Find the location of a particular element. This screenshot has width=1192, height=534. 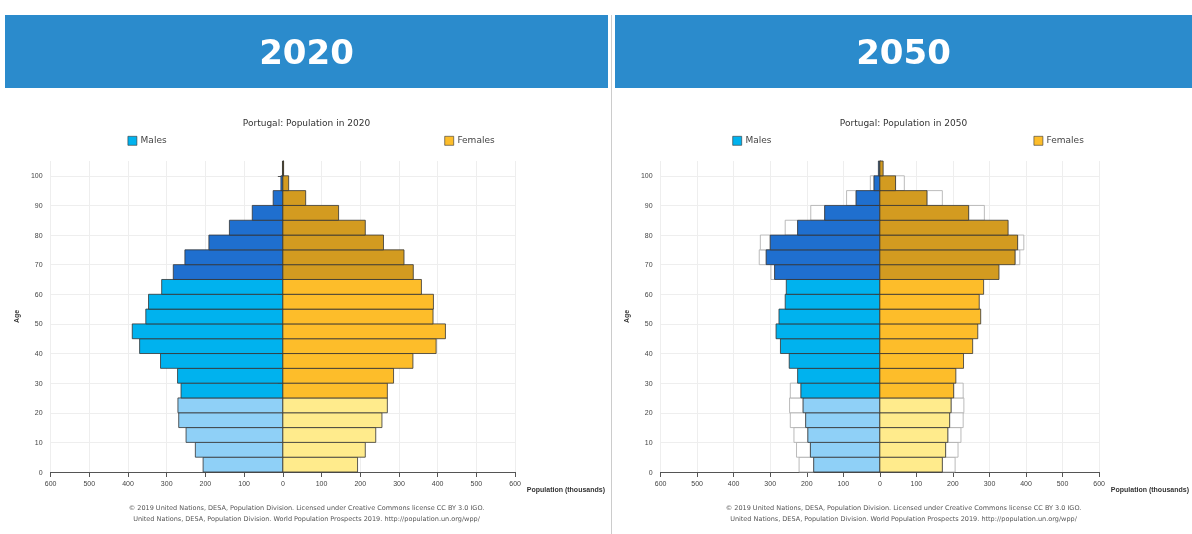

chart-subtitle: Portugal: Population in 2020 is located at coordinates (306, 122).